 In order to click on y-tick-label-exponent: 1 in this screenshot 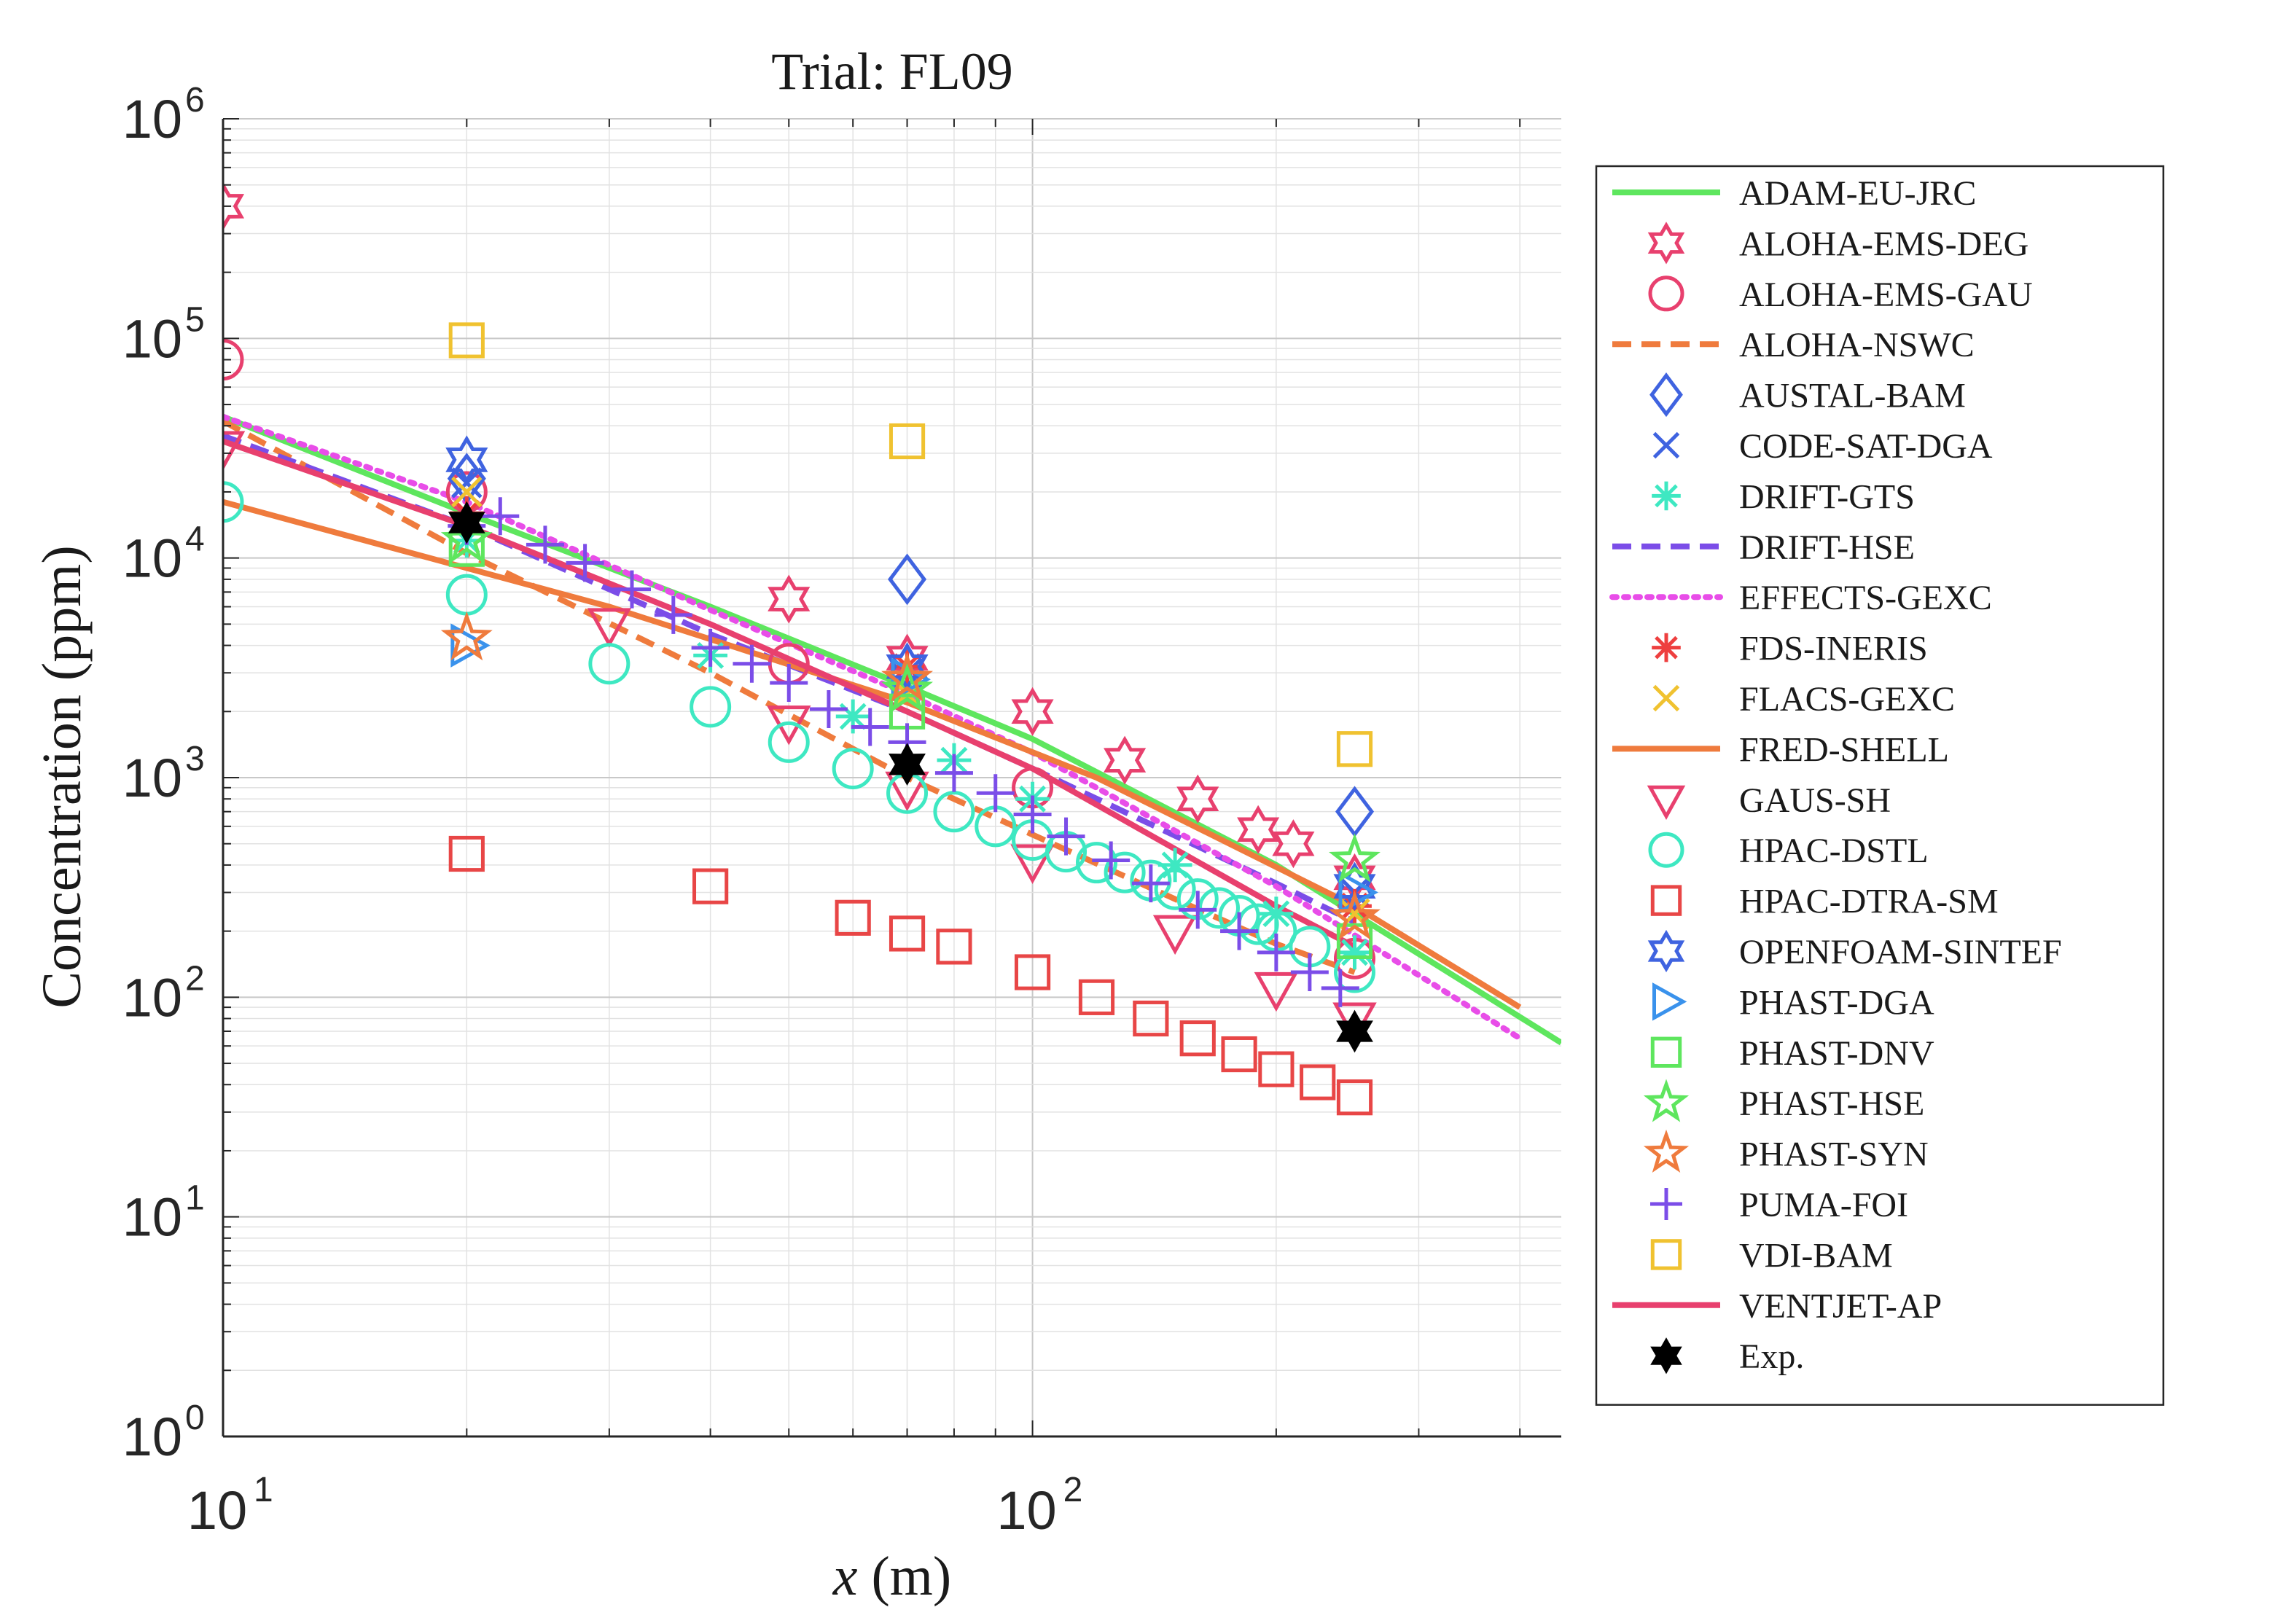, I will do `click(195, 1198)`.